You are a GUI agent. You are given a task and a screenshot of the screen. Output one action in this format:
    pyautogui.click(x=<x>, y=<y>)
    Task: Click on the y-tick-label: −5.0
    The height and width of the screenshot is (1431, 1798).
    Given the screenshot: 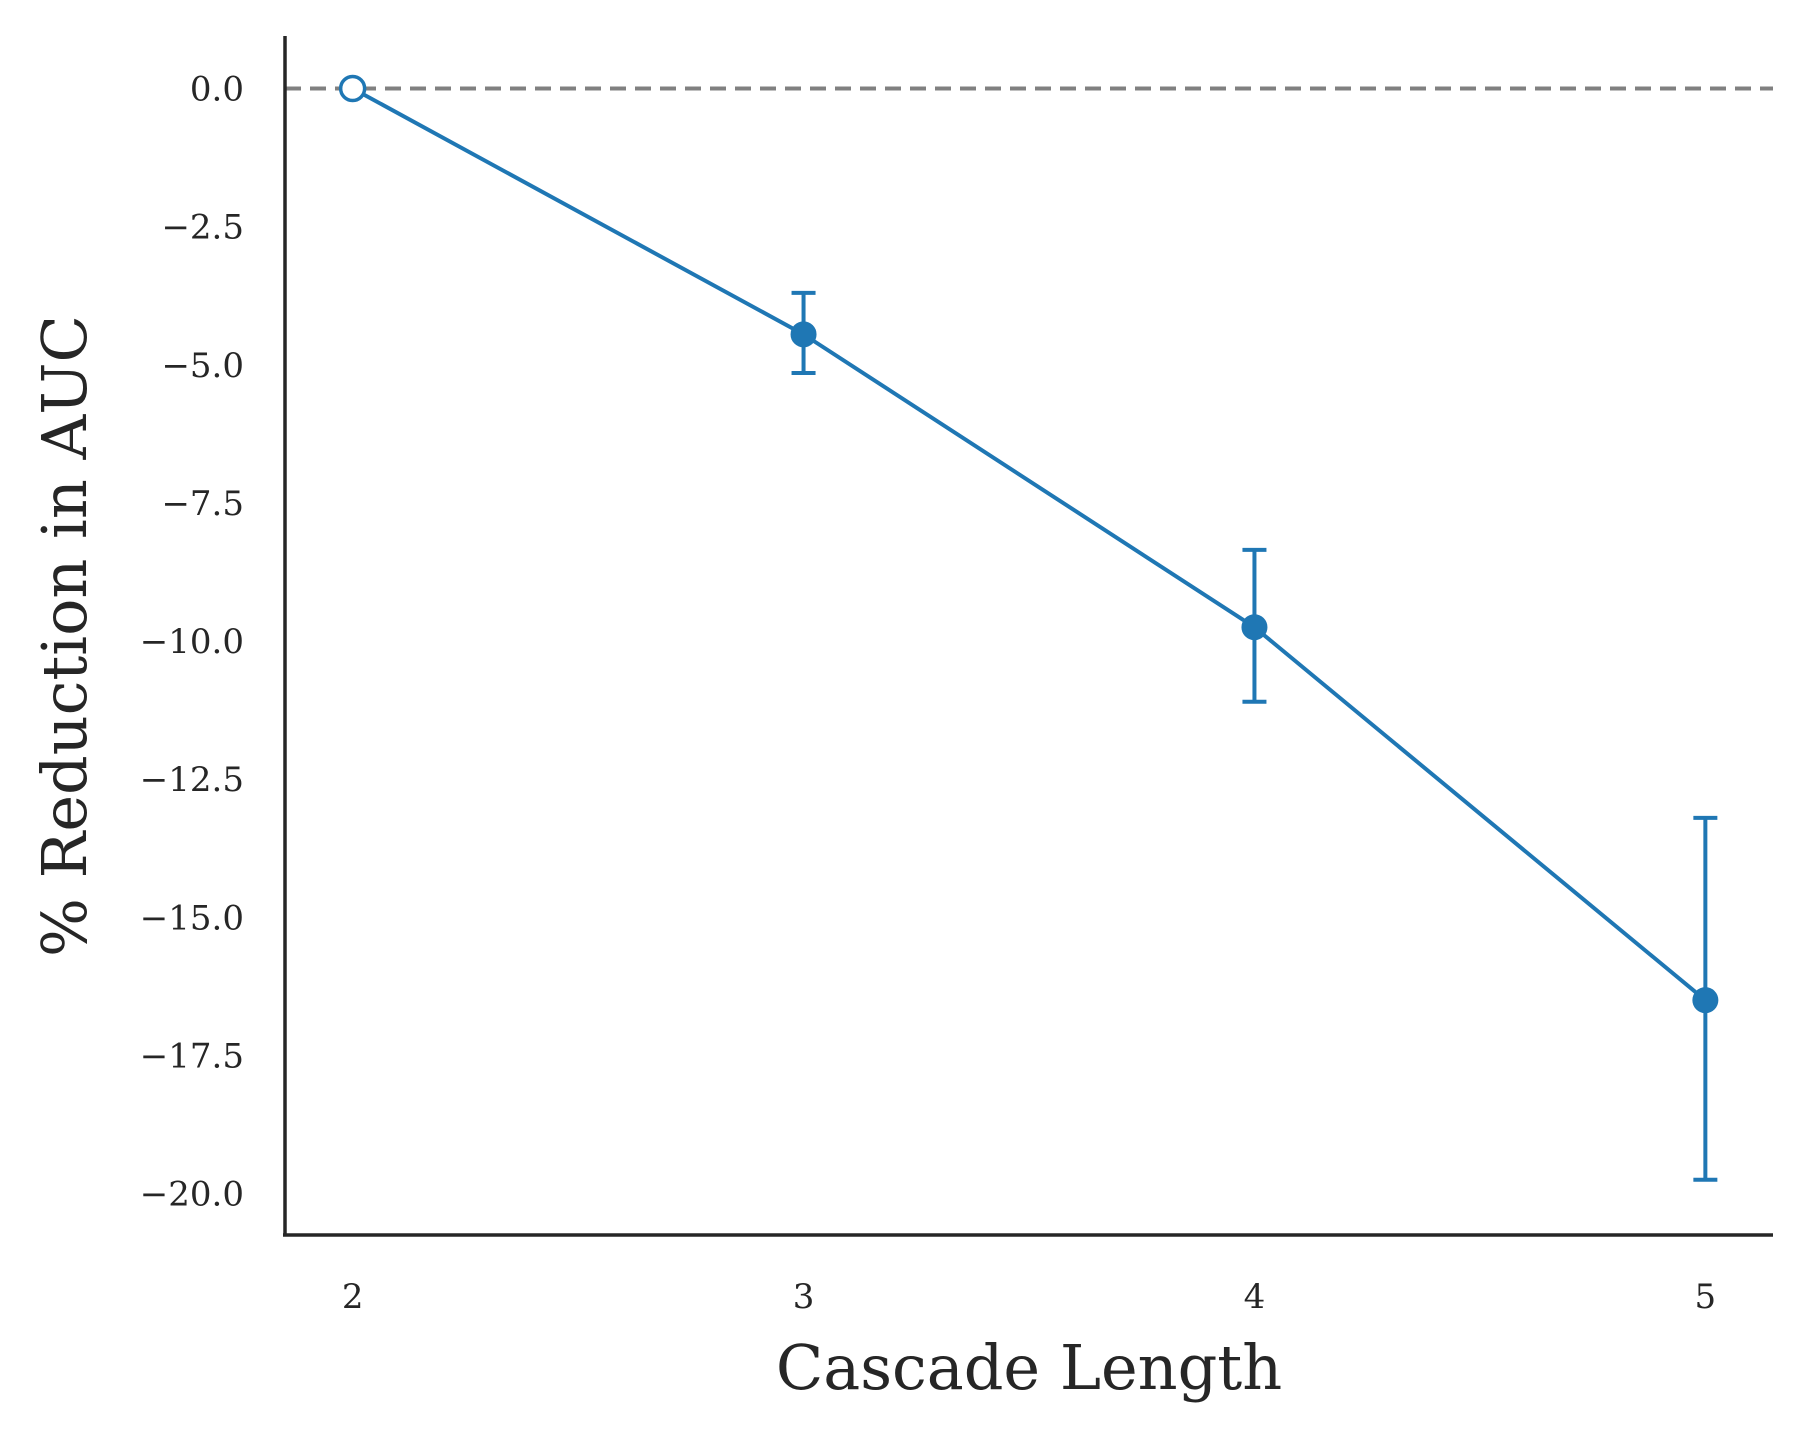 What is the action you would take?
    pyautogui.click(x=202, y=366)
    